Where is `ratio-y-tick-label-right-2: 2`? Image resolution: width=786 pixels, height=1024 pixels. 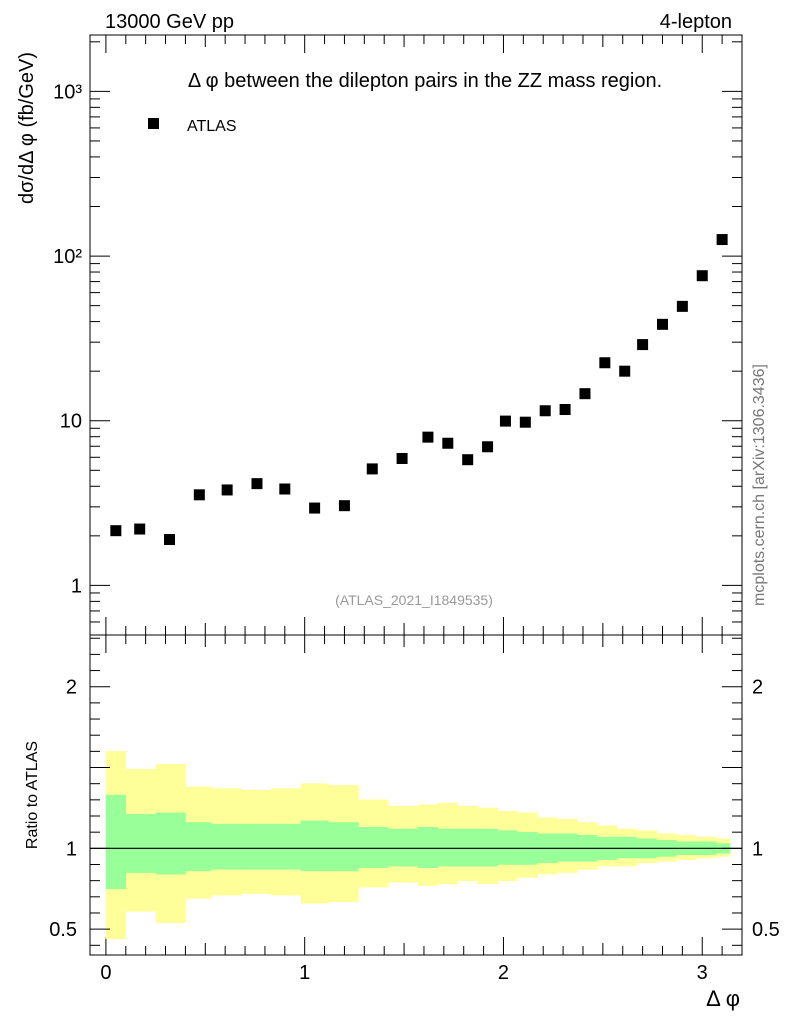 ratio-y-tick-label-right-2: 2 is located at coordinates (757, 688).